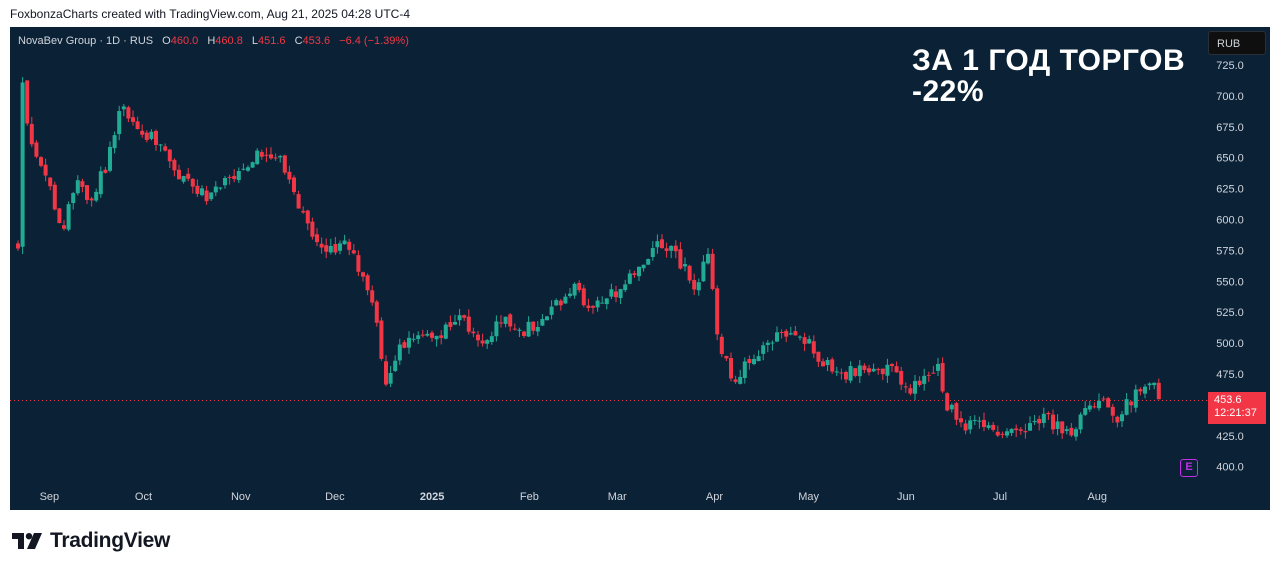 The height and width of the screenshot is (571, 1281). What do you see at coordinates (374, 41) in the screenshot?
I see `change-value: −6.4 (−1.39%)` at bounding box center [374, 41].